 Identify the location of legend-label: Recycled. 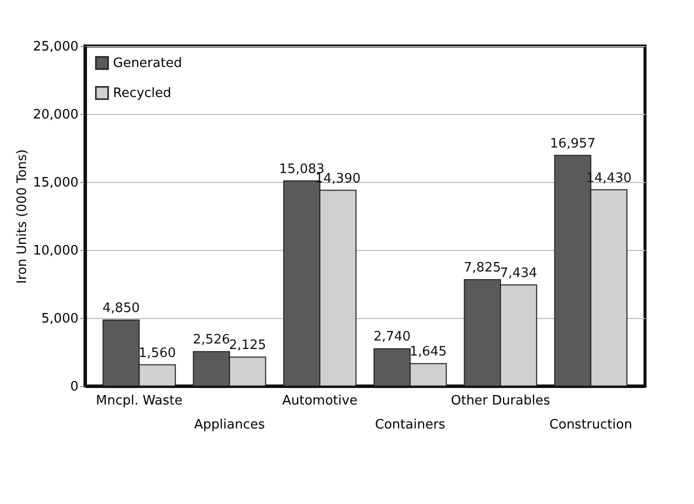
(142, 93).